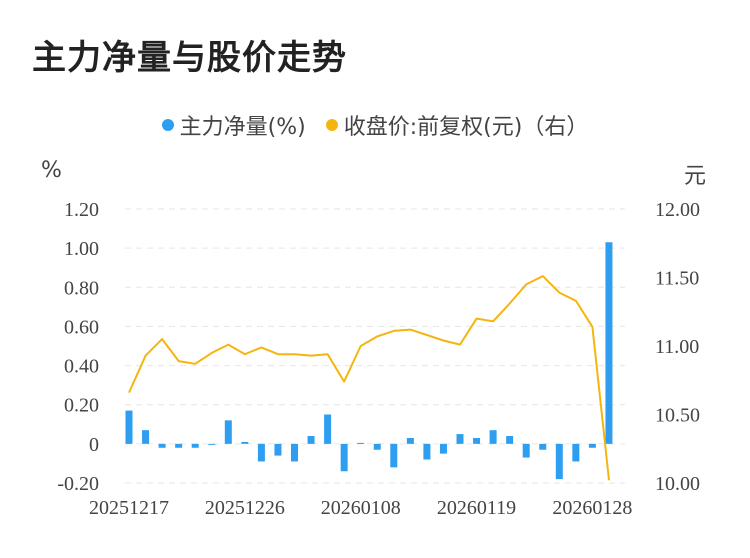 The image size is (750, 558). What do you see at coordinates (592, 508) in the screenshot?
I see `x-tick-label: 20260128` at bounding box center [592, 508].